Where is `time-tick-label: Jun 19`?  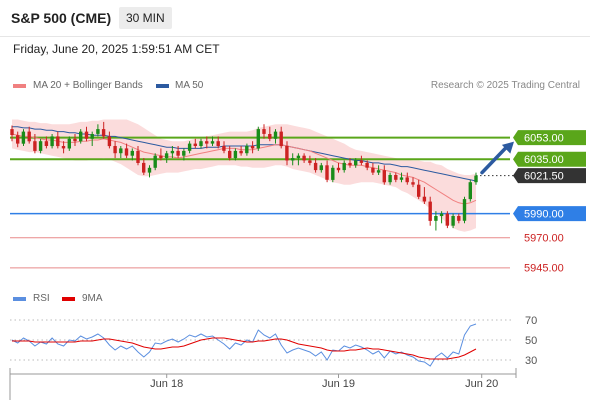 time-tick-label: Jun 19 is located at coordinates (338, 384).